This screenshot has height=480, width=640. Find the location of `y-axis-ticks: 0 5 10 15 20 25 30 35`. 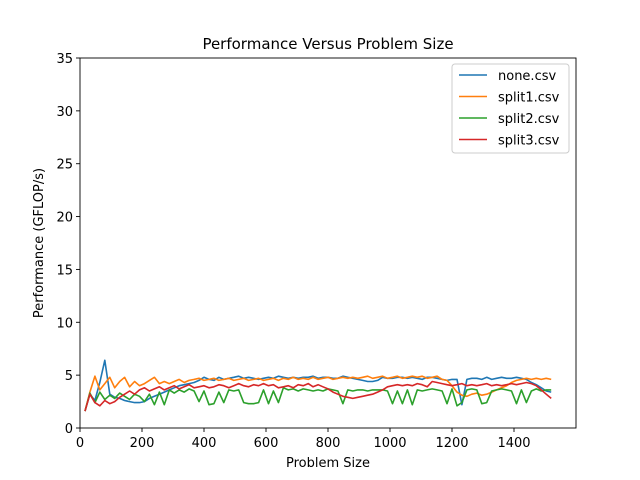

y-axis-ticks: 0 5 10 15 20 25 30 35 is located at coordinates (68, 244).